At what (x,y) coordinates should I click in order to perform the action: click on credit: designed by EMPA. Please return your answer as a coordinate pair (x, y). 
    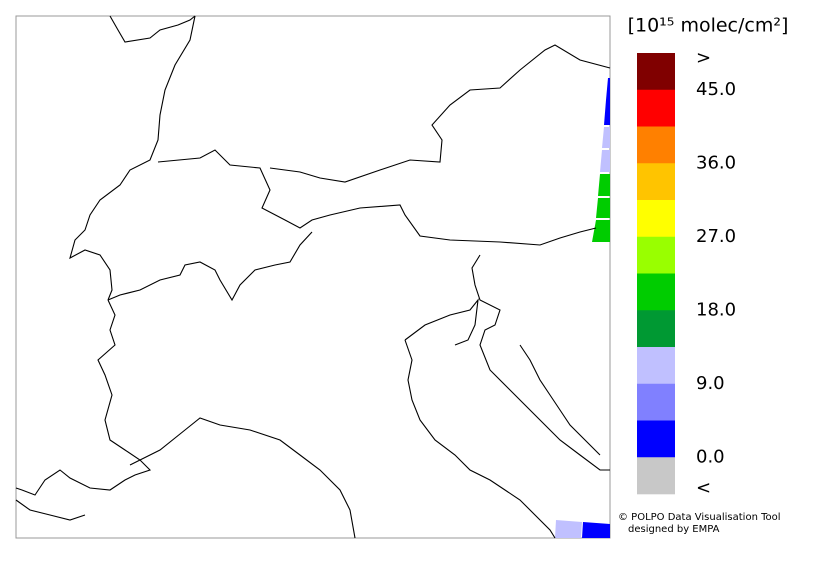
    Looking at the image, I should click on (674, 529).